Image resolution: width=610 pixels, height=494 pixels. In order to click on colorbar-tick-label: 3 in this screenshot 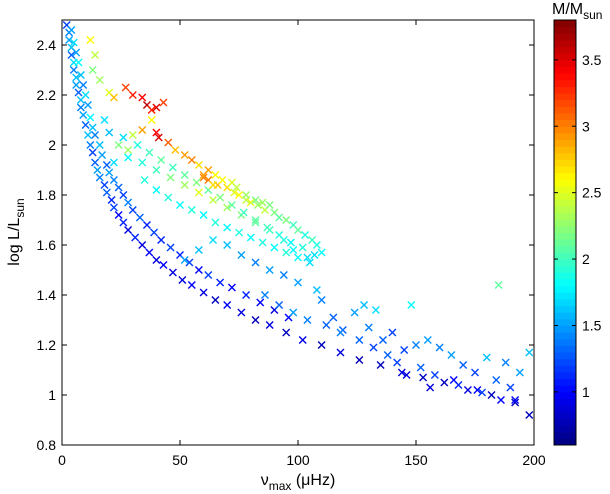, I will do `click(586, 126)`.